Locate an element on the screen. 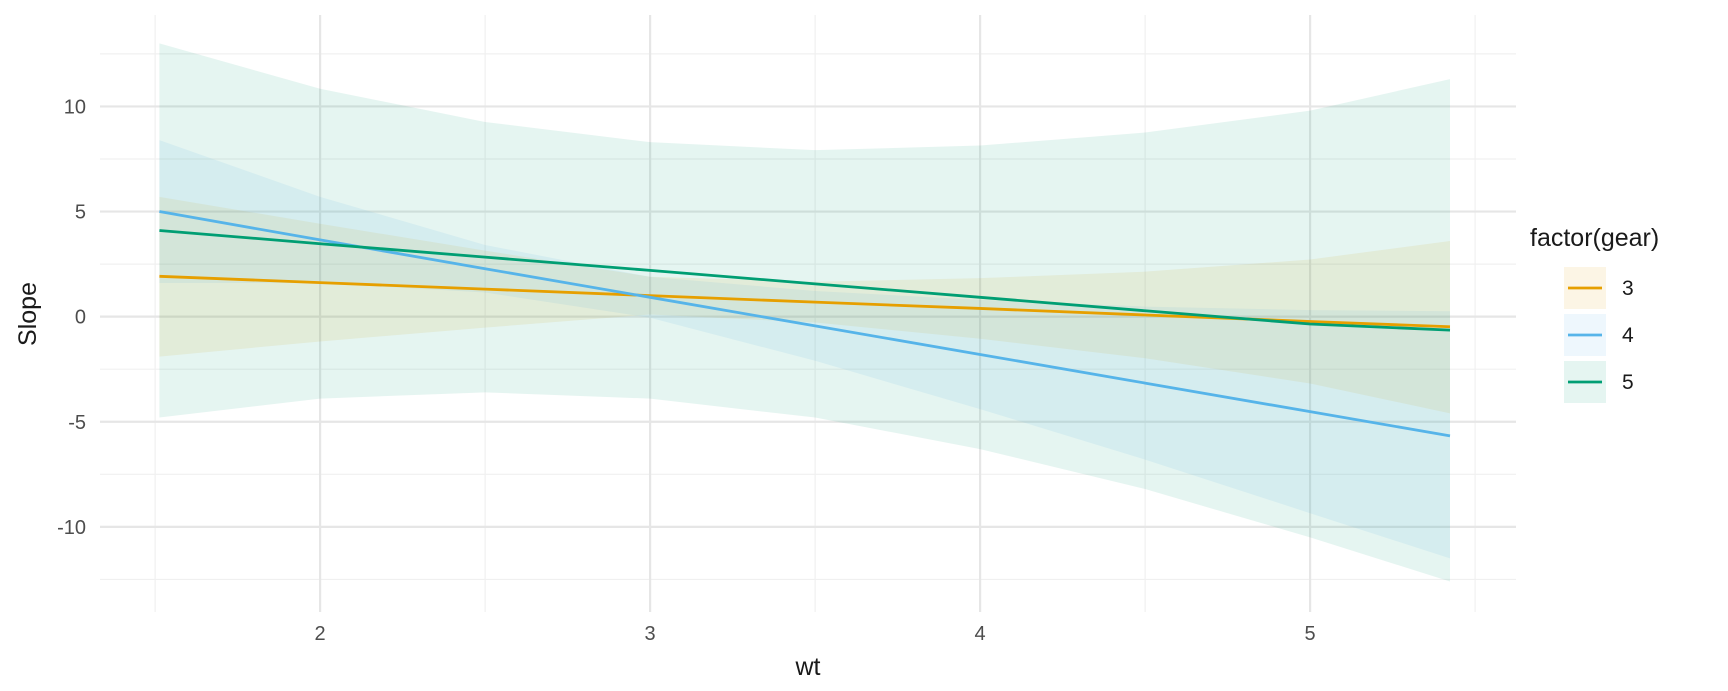 Image resolution: width=1728 pixels, height=691 pixels. y-axis-label: Slope is located at coordinates (28, 314).